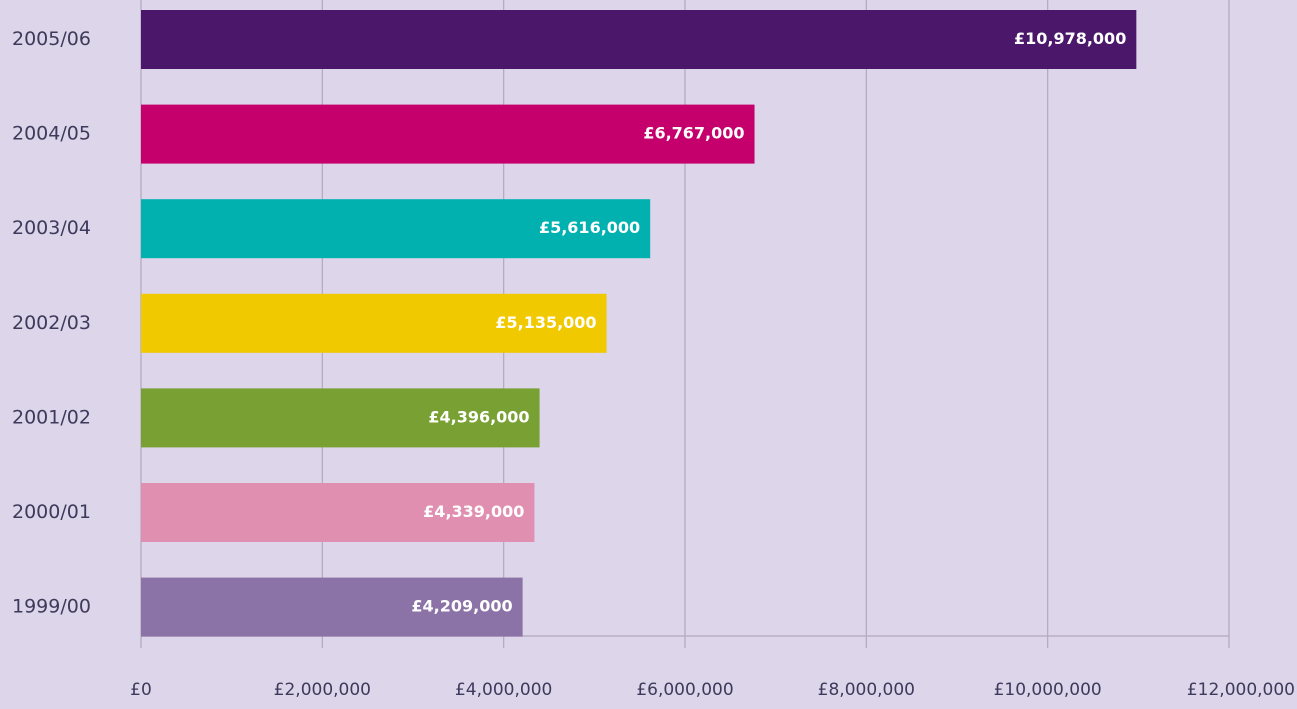  Describe the element at coordinates (51, 512) in the screenshot. I see `y-tick-label: 2000/01` at that location.